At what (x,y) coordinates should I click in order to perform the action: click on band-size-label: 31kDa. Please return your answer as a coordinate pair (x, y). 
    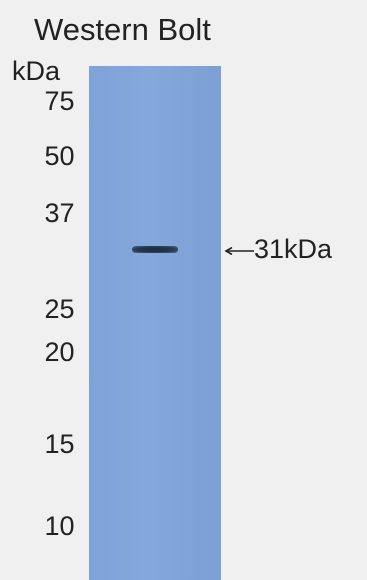
    Looking at the image, I should click on (293, 249).